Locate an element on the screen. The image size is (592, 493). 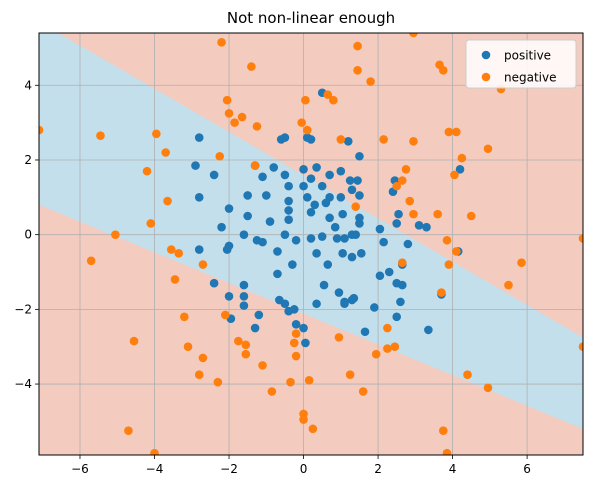
legend-label-positive: positive is located at coordinates (527, 56).